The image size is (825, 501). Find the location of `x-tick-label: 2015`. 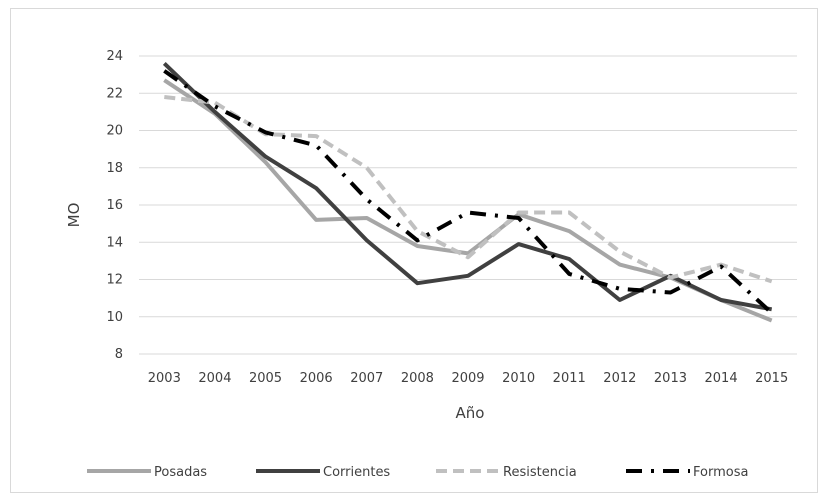

x-tick-label: 2015 is located at coordinates (771, 378).